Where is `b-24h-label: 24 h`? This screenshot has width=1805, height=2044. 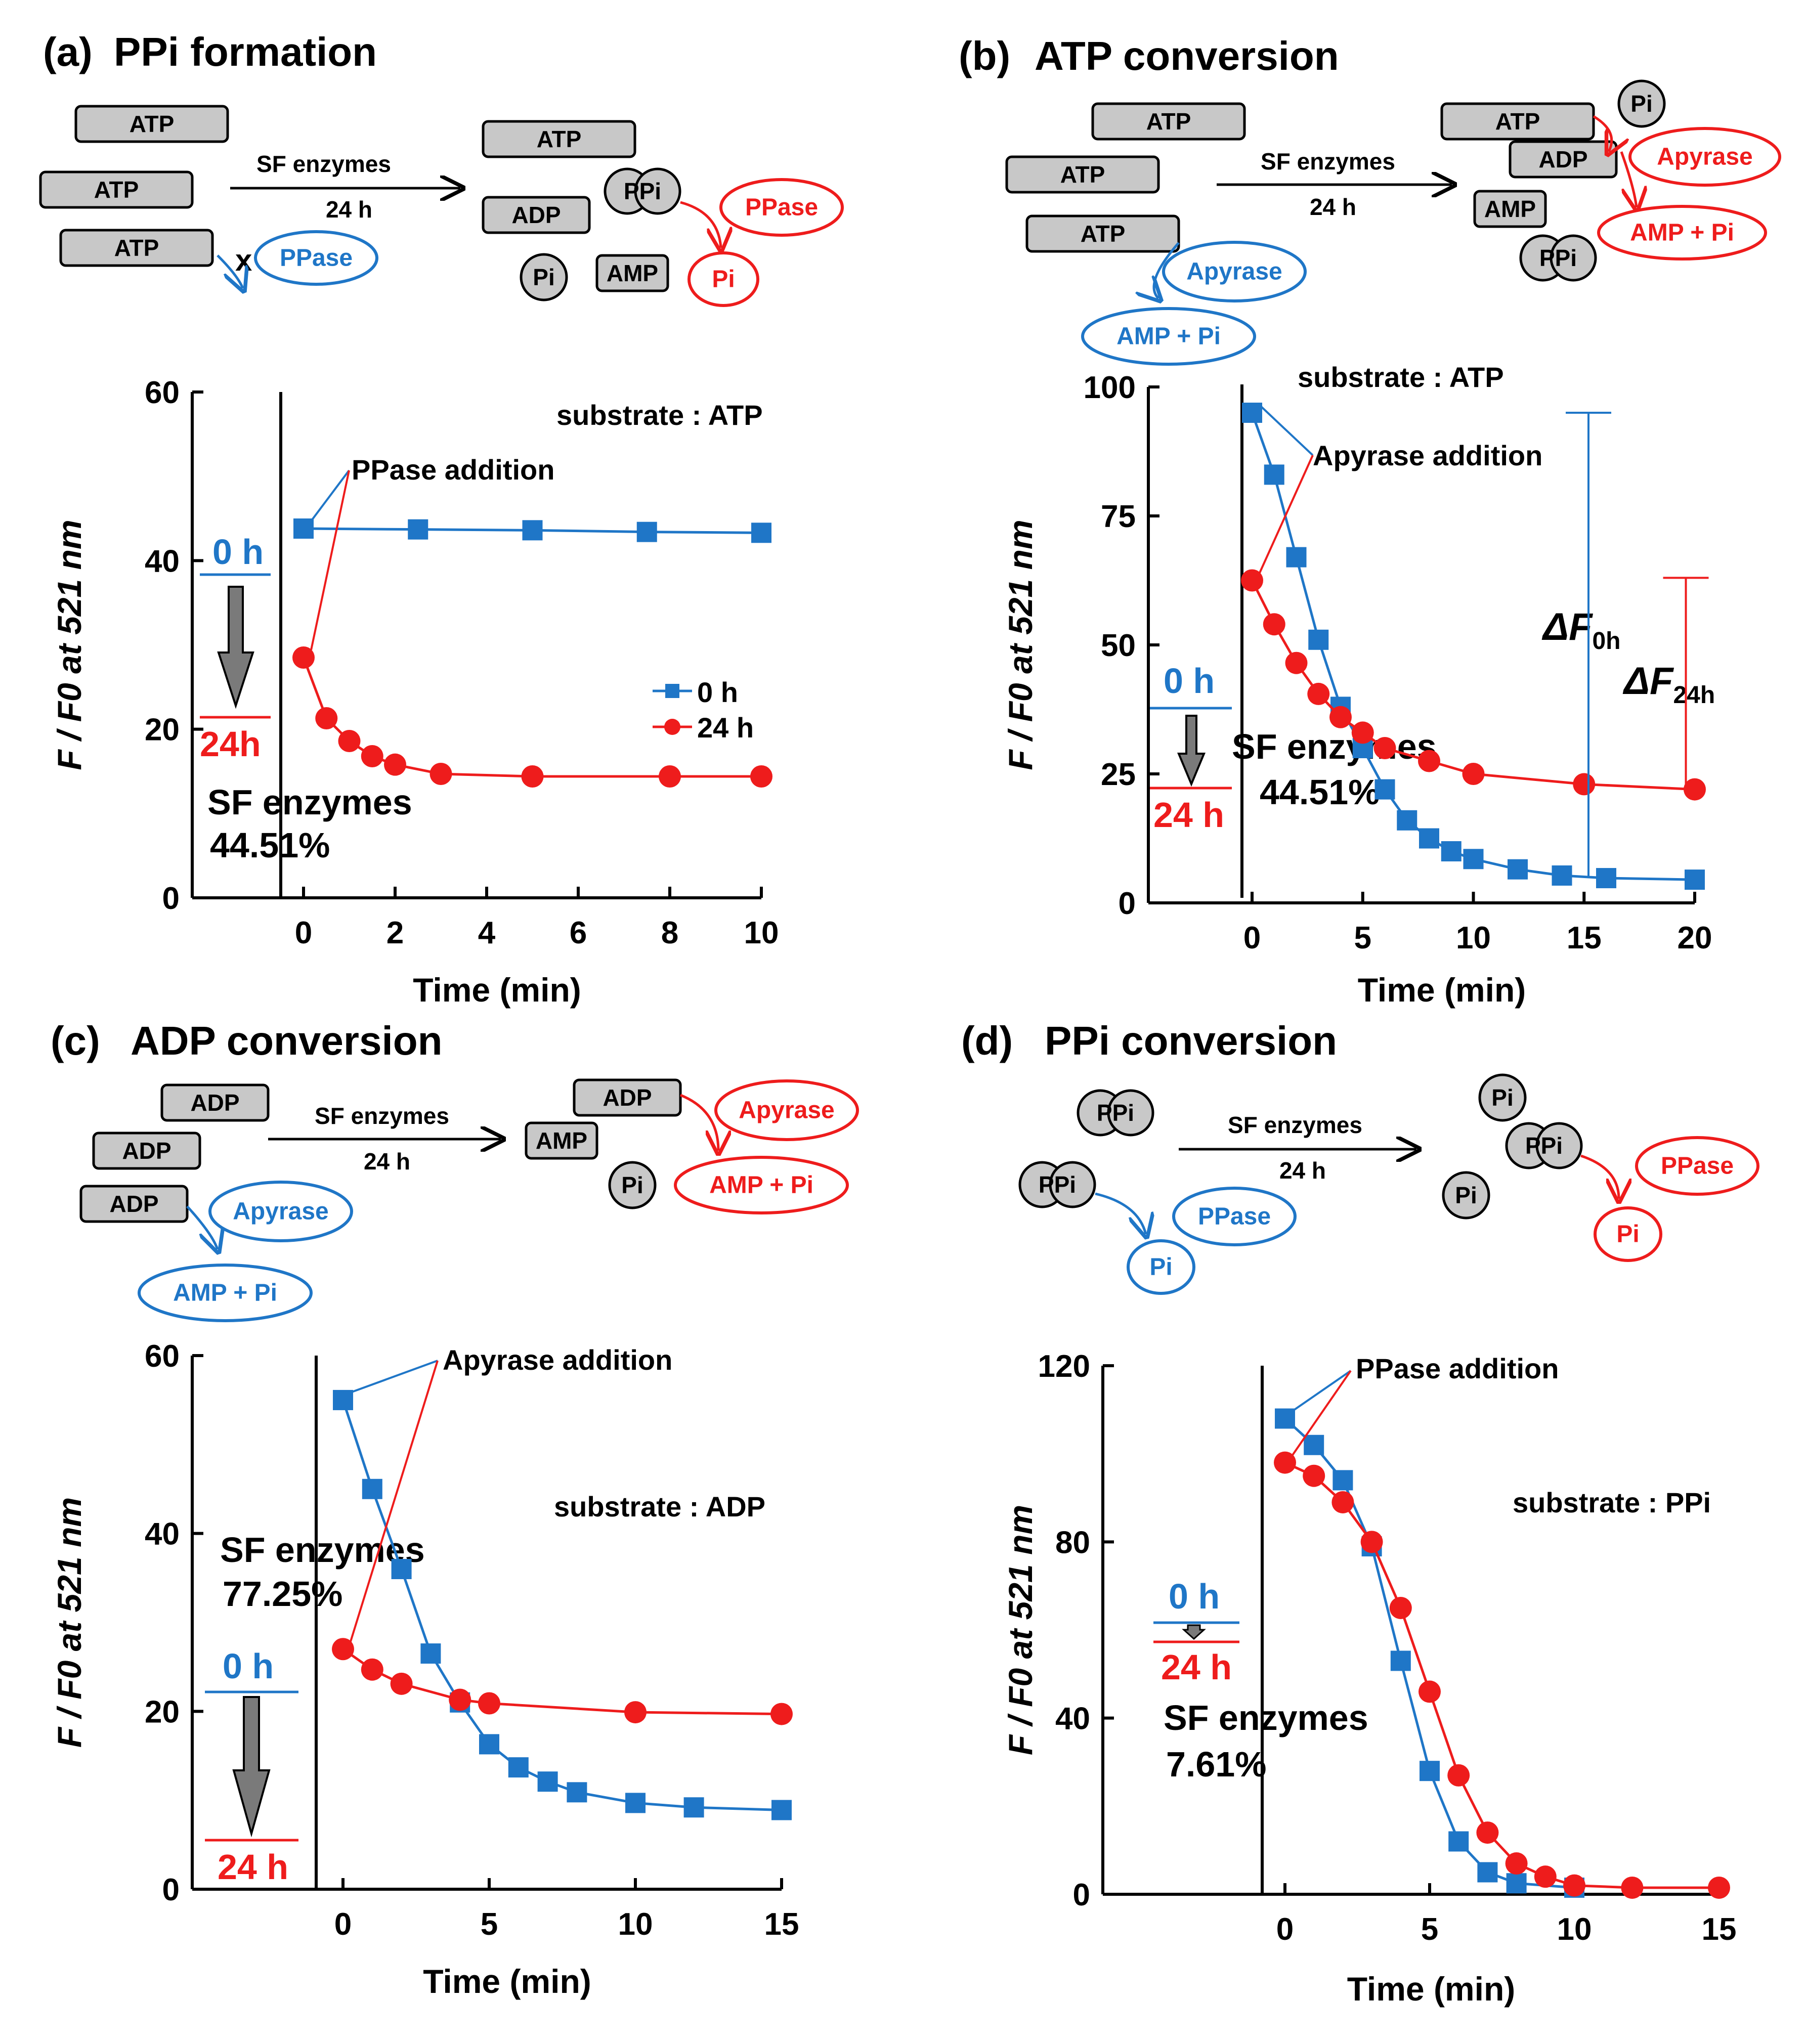 b-24h-label: 24 h is located at coordinates (1188, 815).